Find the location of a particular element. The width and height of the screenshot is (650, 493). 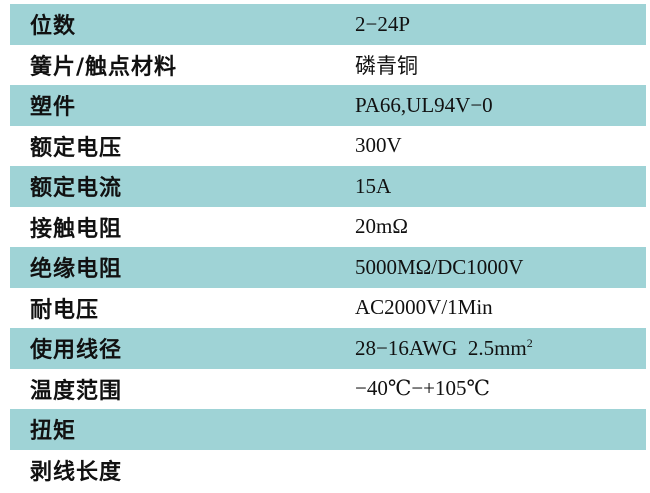

table-row: 接触电阻 20mΩ is located at coordinates (328, 227).